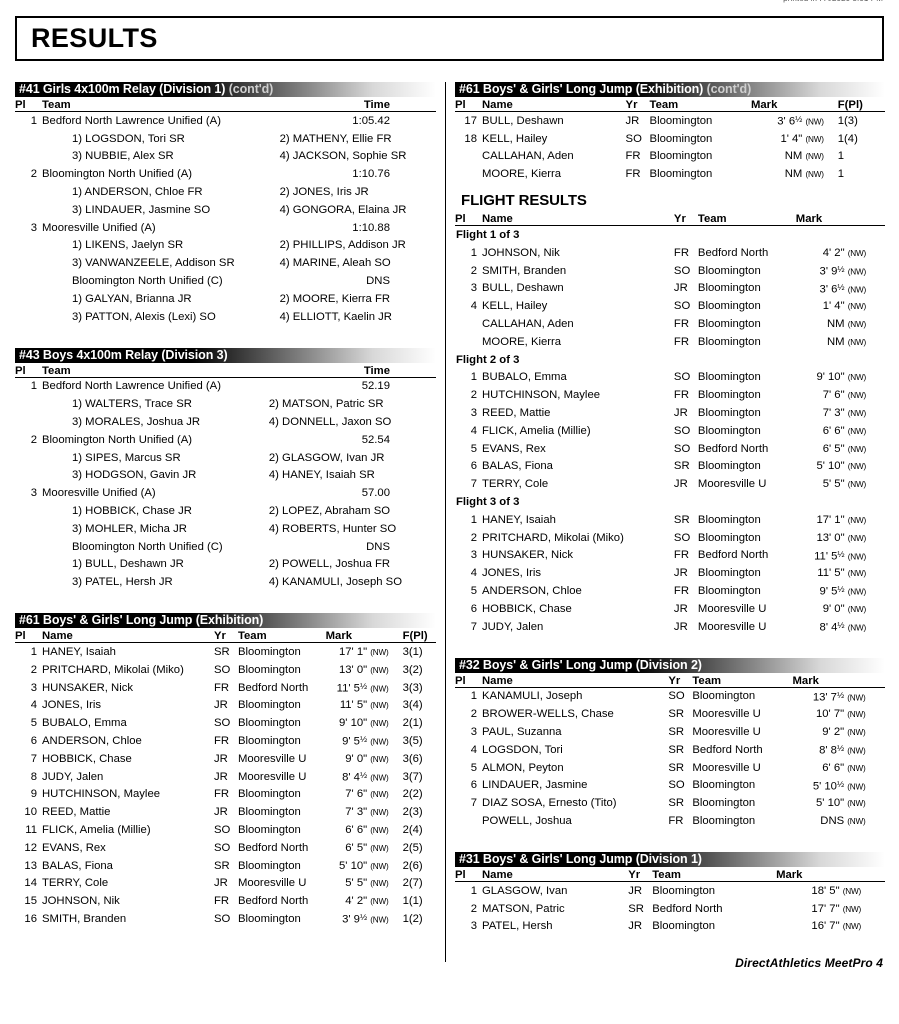 This screenshot has height=1024, width=899. What do you see at coordinates (84, 723) in the screenshot?
I see `cell-athlete-name: BUBALO, Emma` at bounding box center [84, 723].